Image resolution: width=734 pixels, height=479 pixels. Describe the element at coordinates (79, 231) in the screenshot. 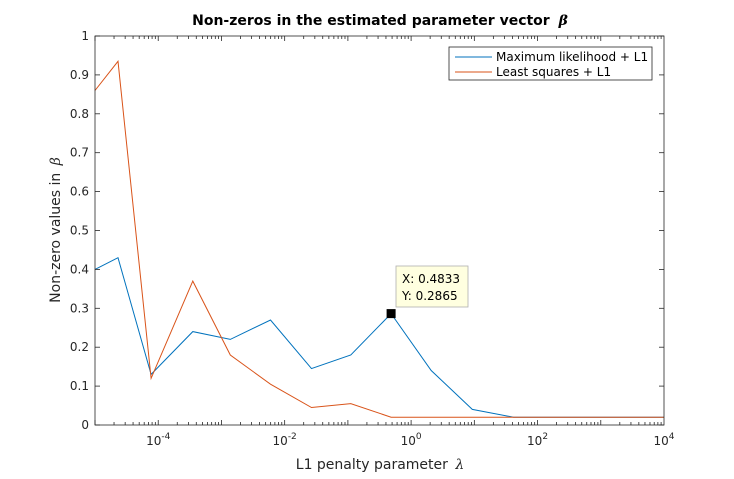

I see `y-tick-label: 0.5` at that location.